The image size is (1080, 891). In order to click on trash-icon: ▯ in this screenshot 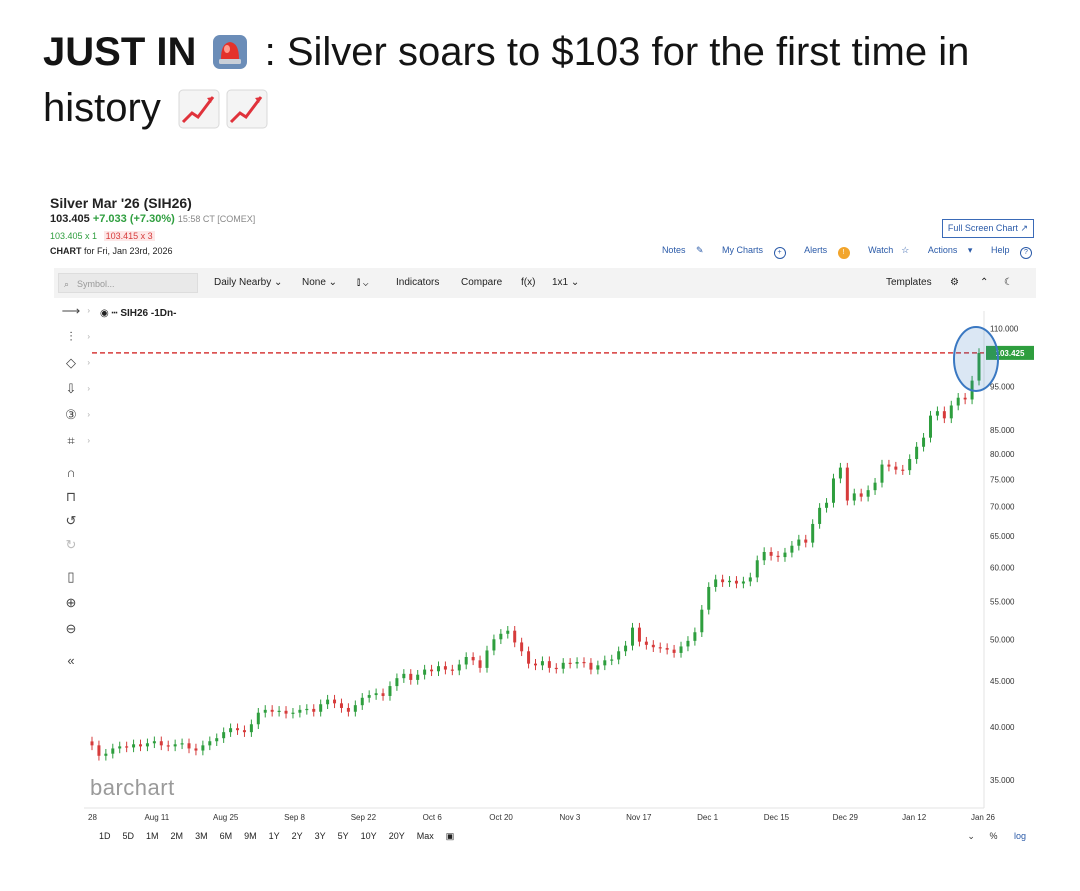, I will do `click(71, 576)`.